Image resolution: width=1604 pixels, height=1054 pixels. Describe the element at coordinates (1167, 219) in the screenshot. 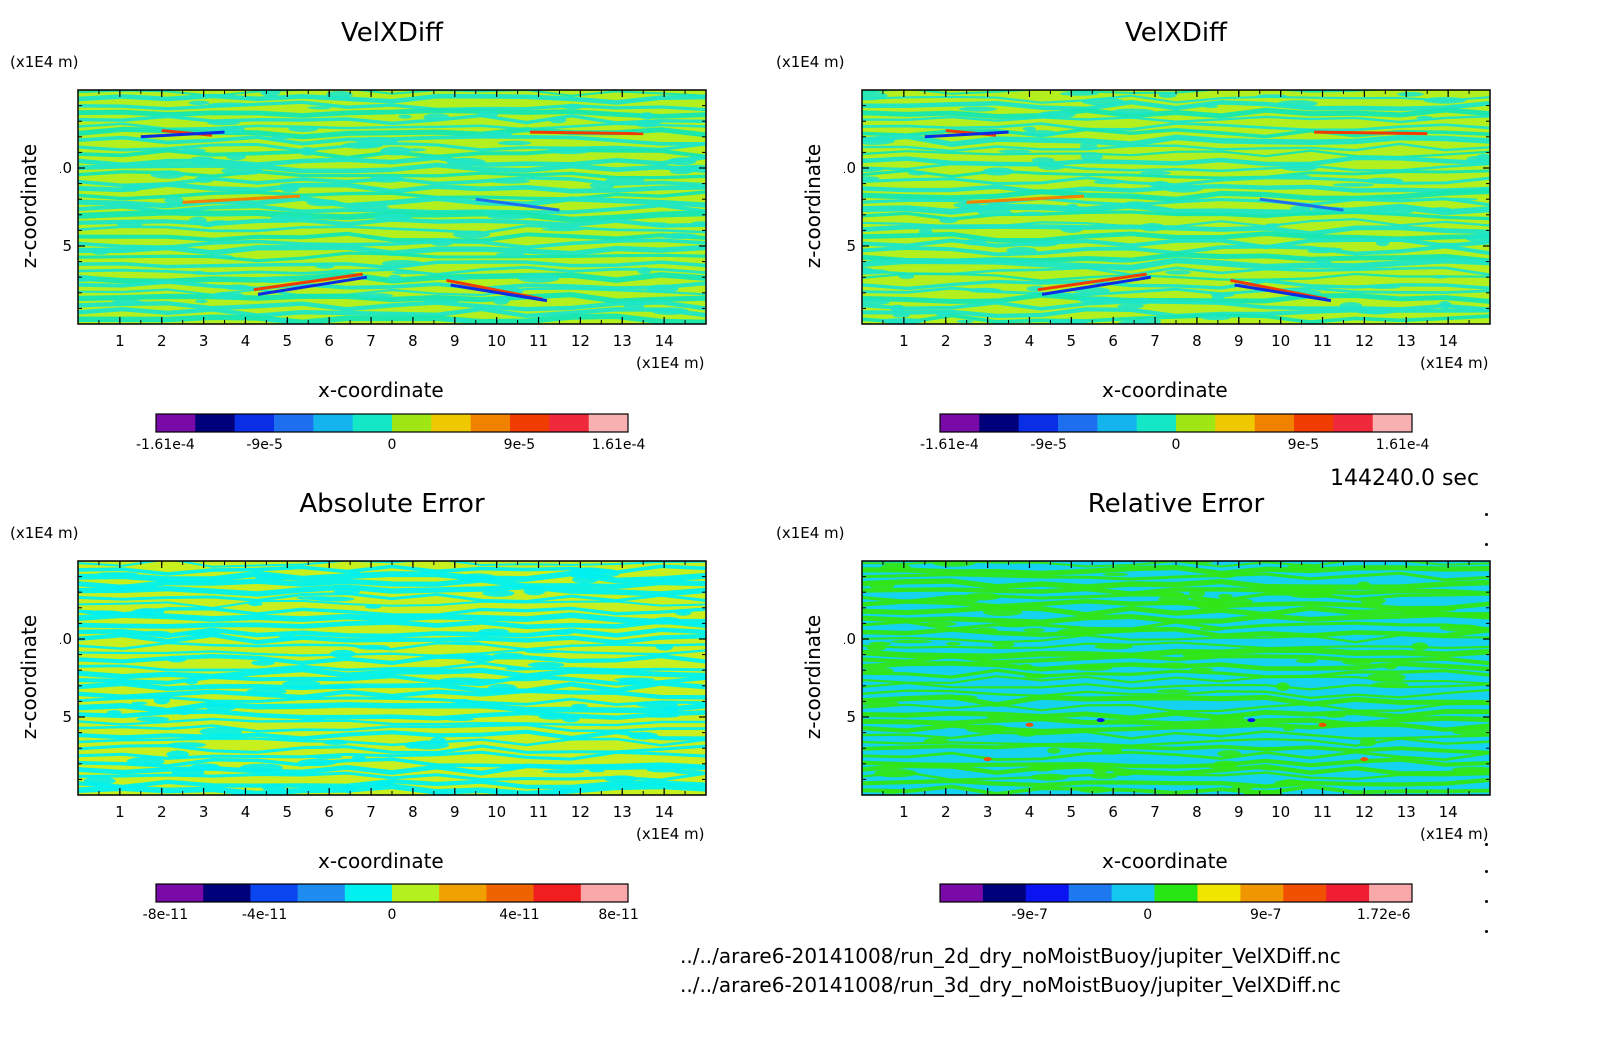

I see `heatmap-plot-velxdiff-3d: 1234567891011121314510` at that location.